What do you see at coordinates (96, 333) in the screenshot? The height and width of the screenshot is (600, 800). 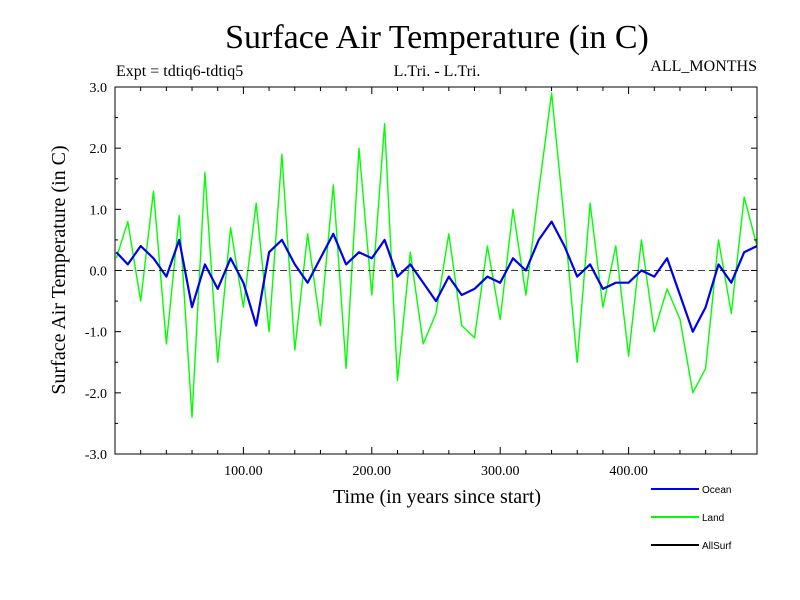 I see `y-tick-label: -1.0` at bounding box center [96, 333].